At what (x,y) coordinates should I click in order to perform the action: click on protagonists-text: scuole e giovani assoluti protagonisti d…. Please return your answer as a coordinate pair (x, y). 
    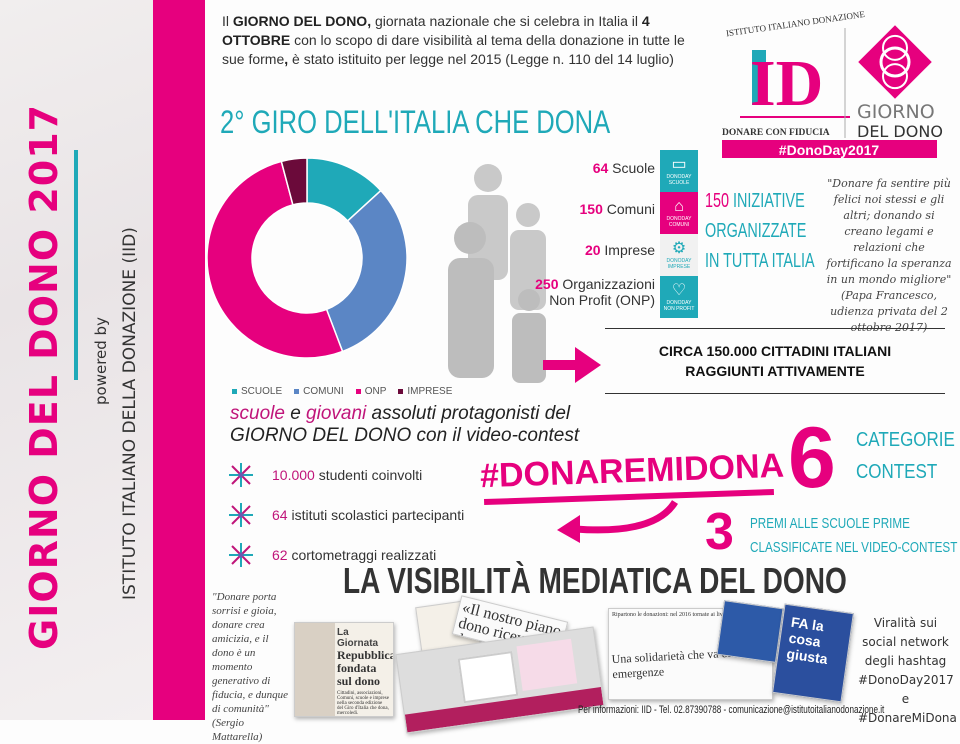
    Looking at the image, I should click on (405, 424).